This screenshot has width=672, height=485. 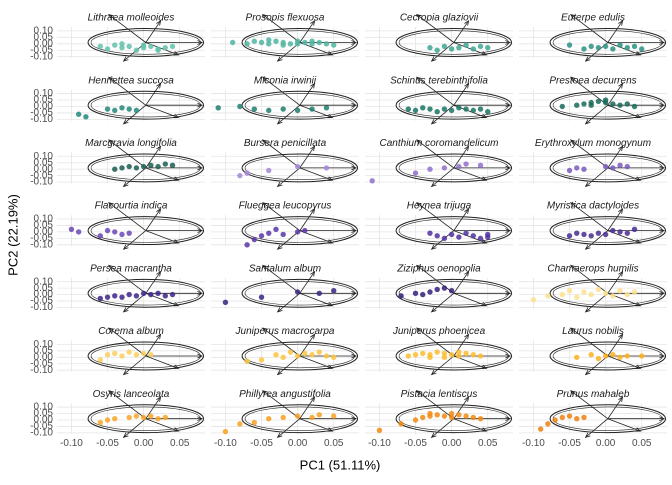 I want to click on facet-title: Bursera penicillata, so click(x=285, y=143).